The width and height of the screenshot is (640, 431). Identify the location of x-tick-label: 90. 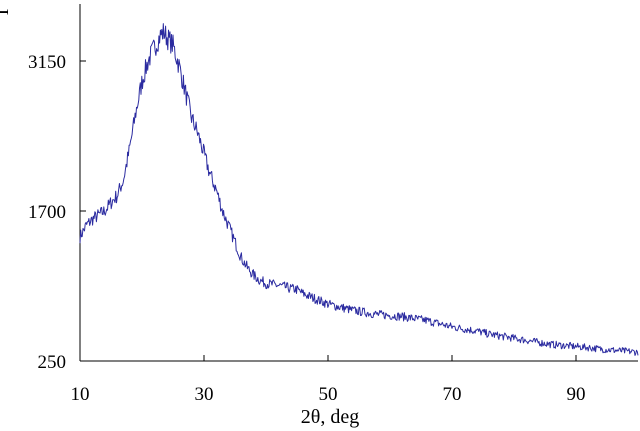
(576, 394).